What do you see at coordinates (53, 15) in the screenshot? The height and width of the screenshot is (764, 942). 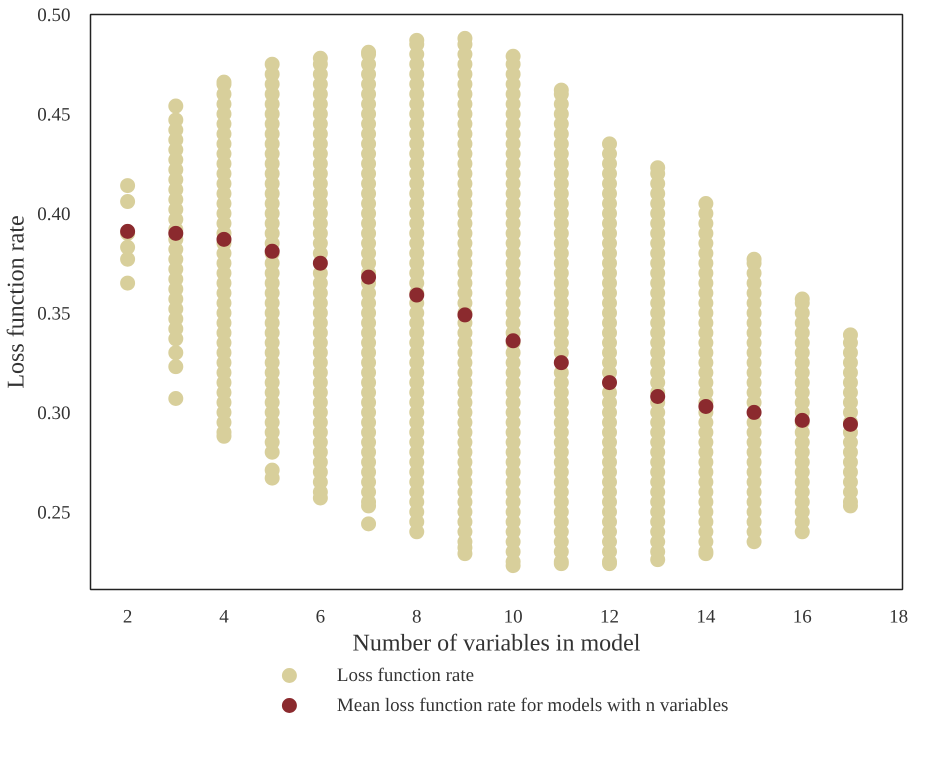 I see `y-tick-label: 0.50` at bounding box center [53, 15].